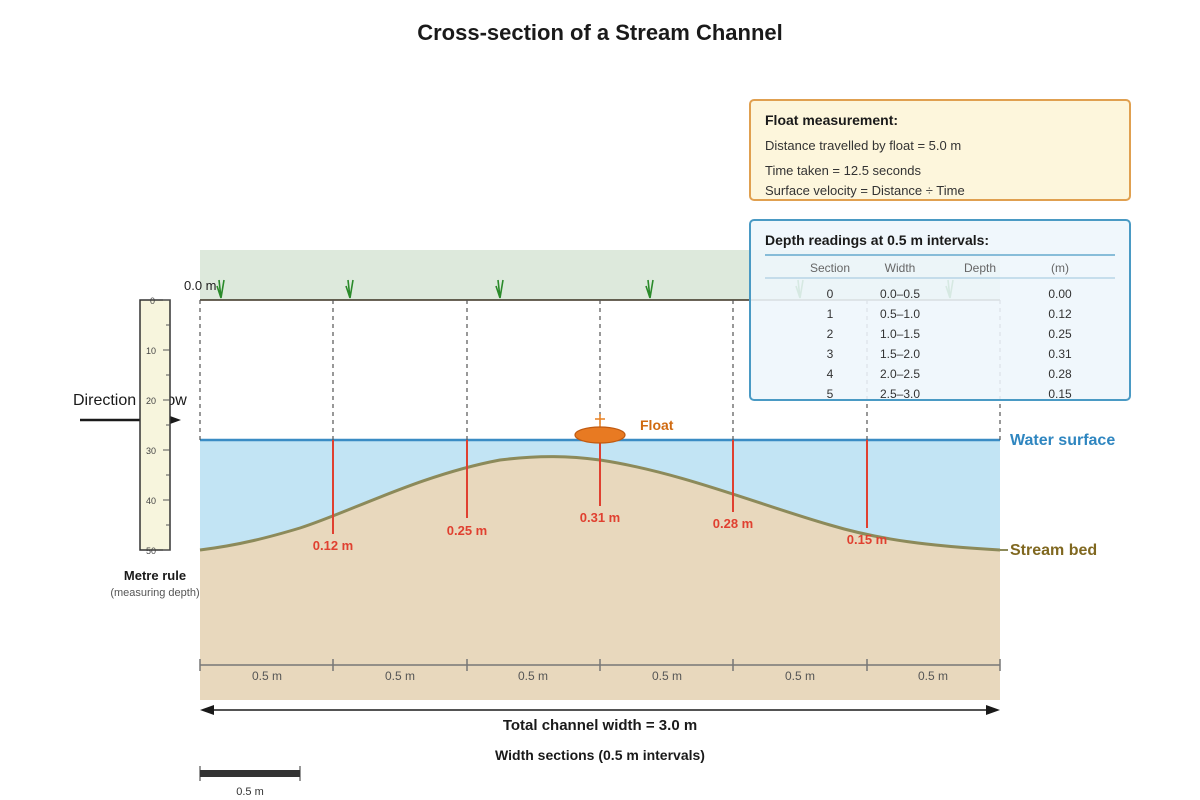  I want to click on depth-label: 0.12 m, so click(333, 545).